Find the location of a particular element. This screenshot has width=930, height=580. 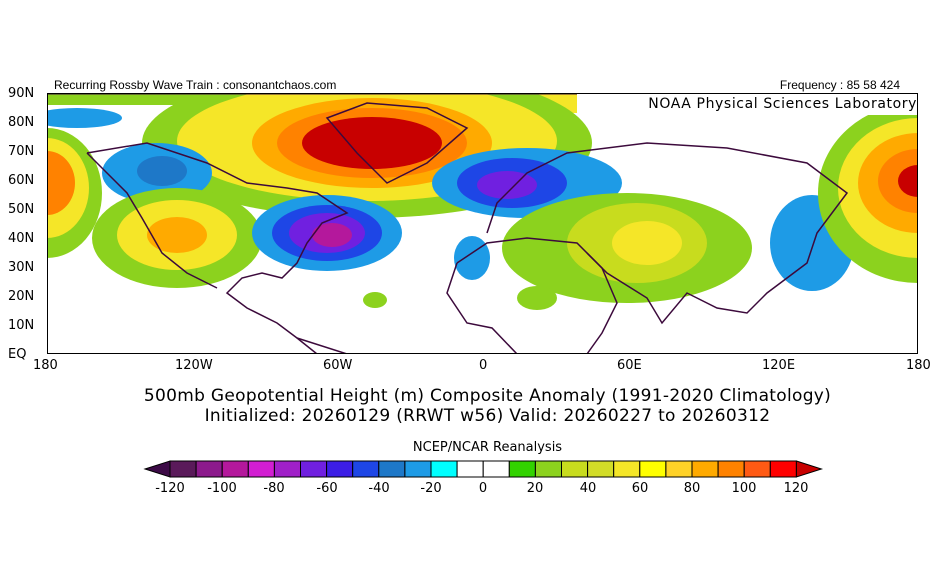

lat-label: 80N is located at coordinates (21, 122).